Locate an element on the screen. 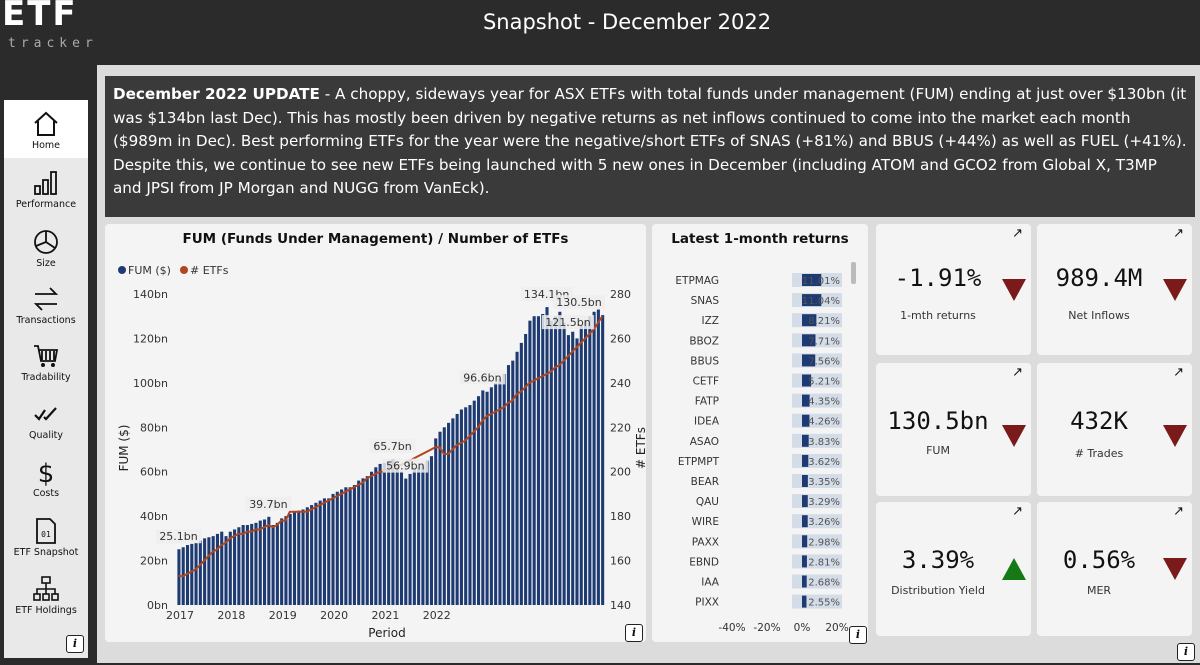  returns-row: WIRE 3.26% is located at coordinates (767, 521).